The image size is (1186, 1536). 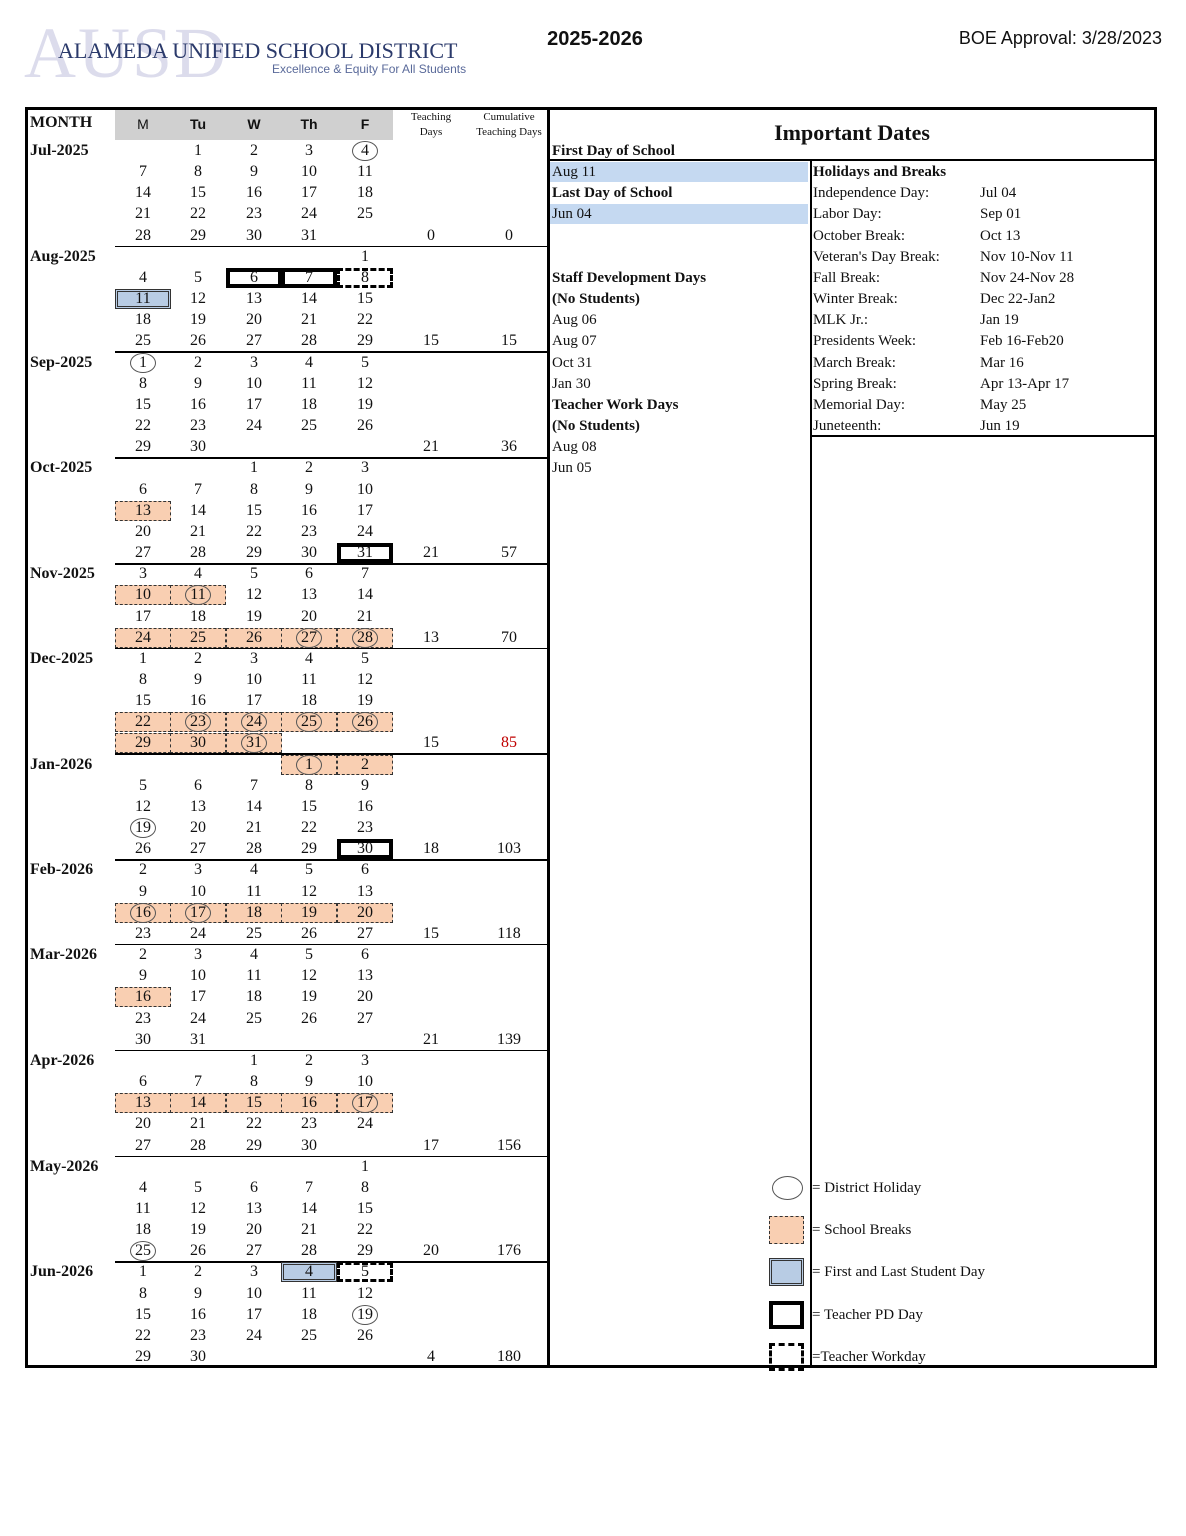 What do you see at coordinates (509, 447) in the screenshot?
I see `cumulative-days: 36` at bounding box center [509, 447].